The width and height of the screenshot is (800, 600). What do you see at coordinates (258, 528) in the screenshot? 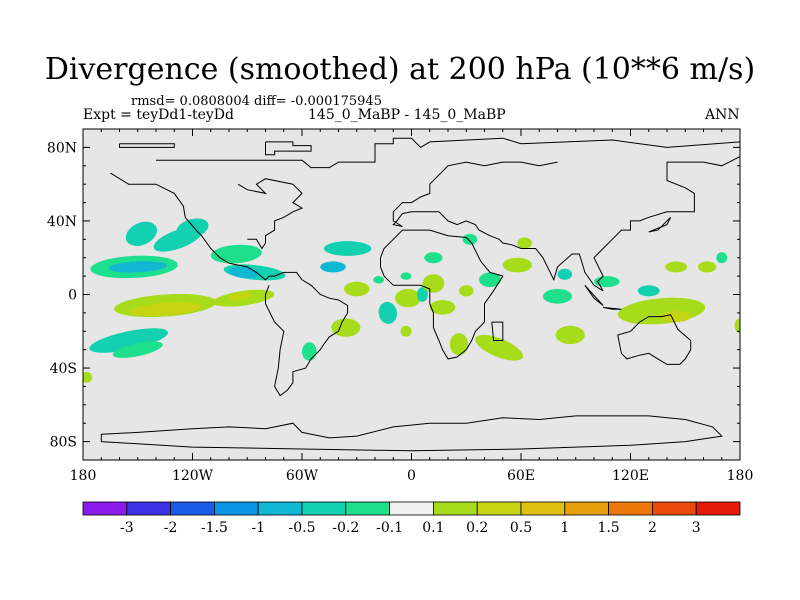
I see `colorbar-level-label: -1` at bounding box center [258, 528].